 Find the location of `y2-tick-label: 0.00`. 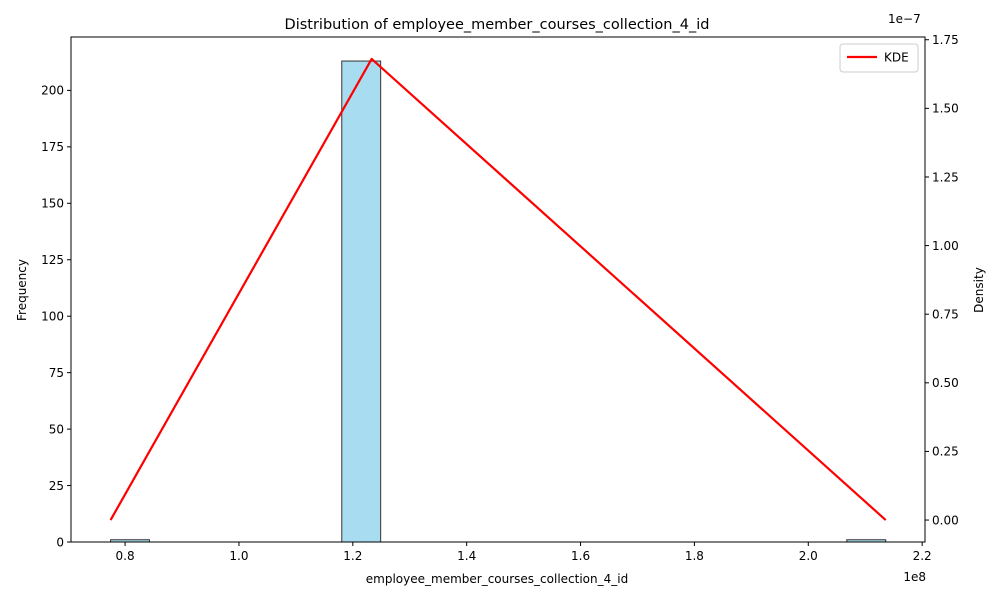

y2-tick-label: 0.00 is located at coordinates (945, 520).